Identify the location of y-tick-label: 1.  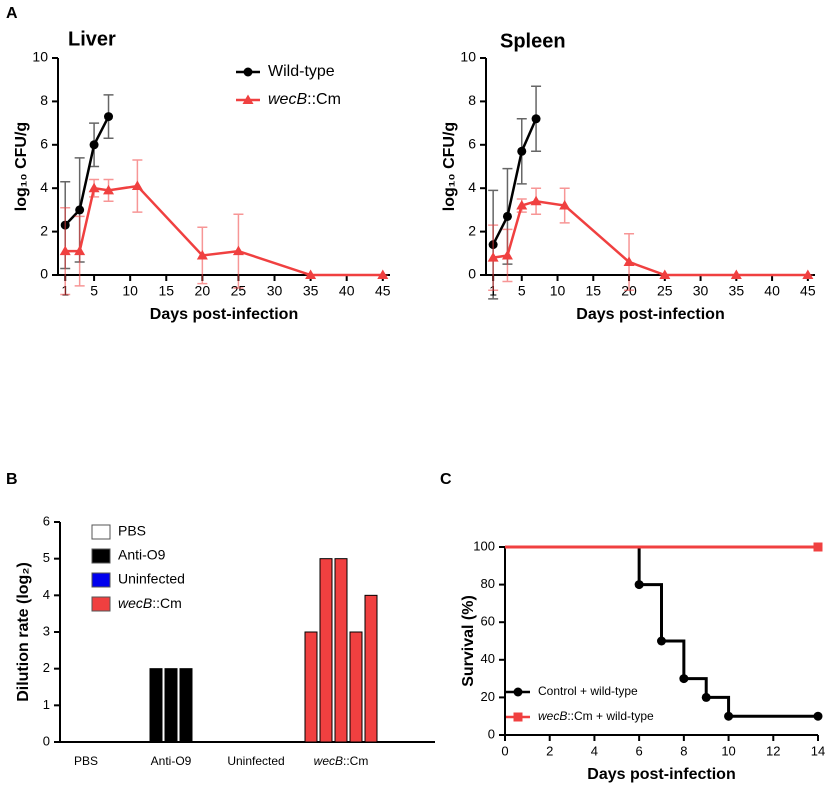
(46, 704).